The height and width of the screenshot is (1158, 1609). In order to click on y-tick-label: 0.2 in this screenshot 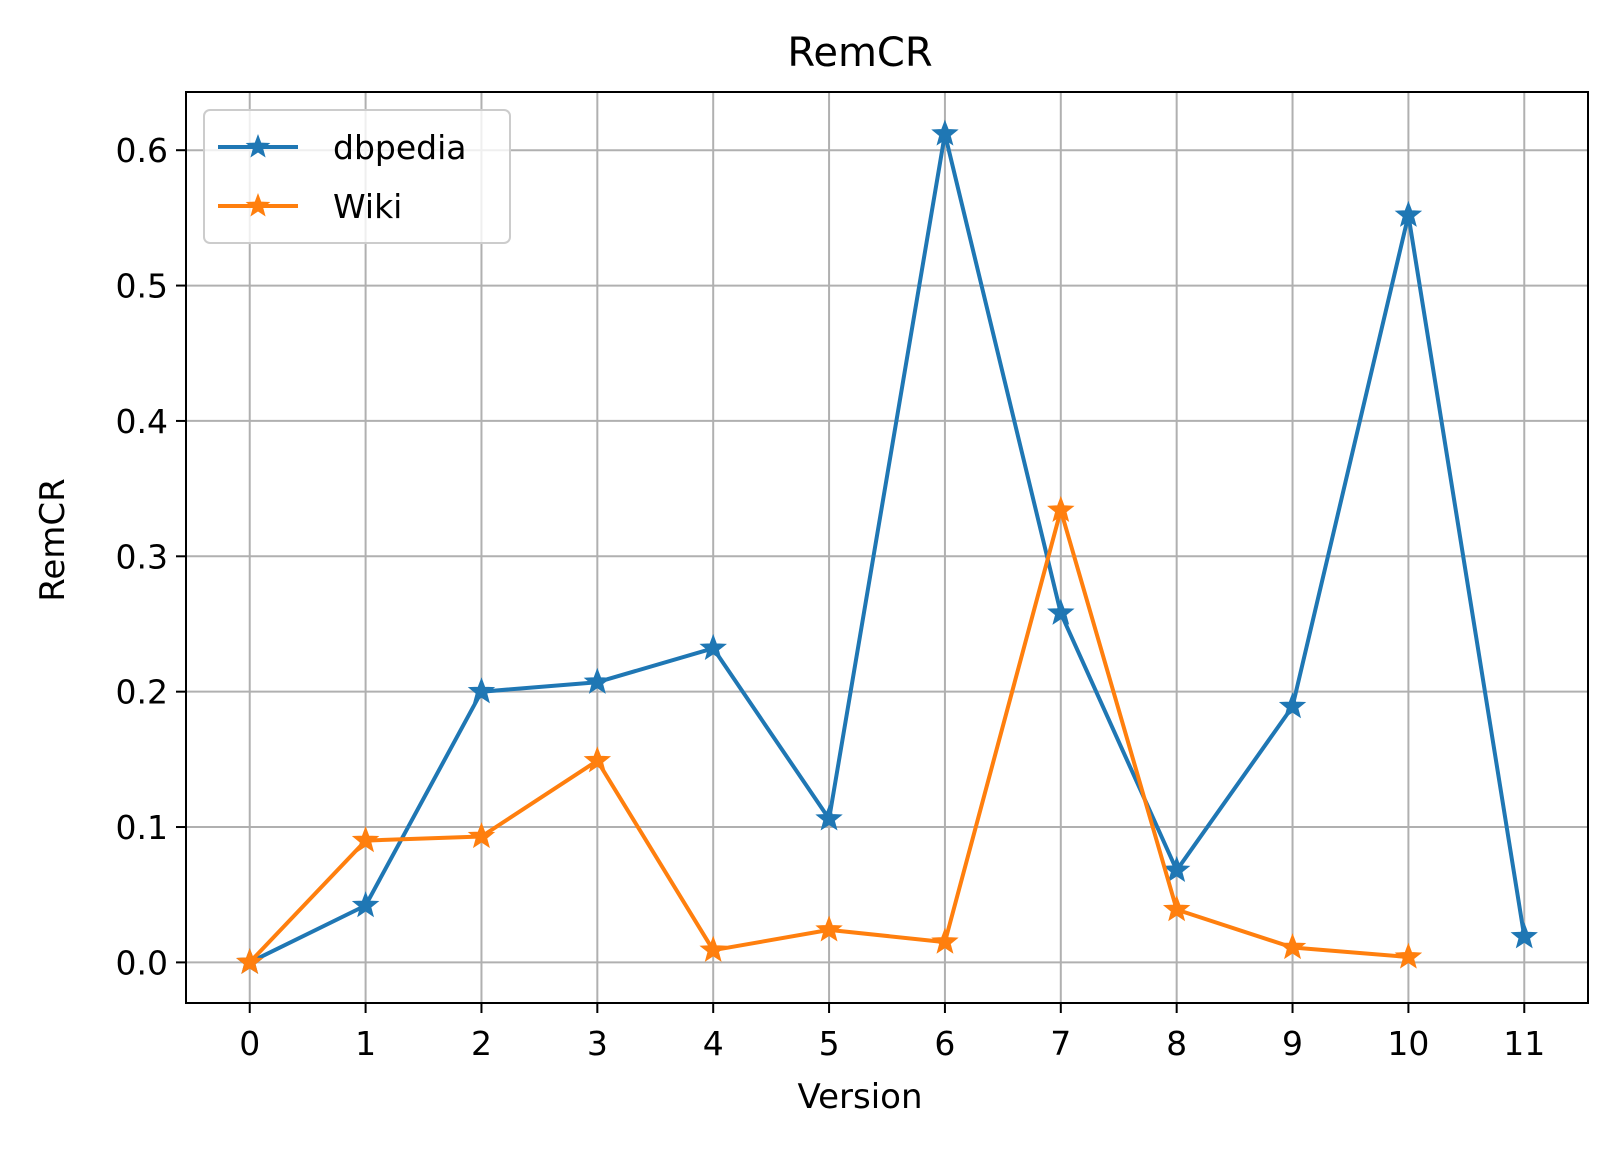, I will do `click(142, 692)`.